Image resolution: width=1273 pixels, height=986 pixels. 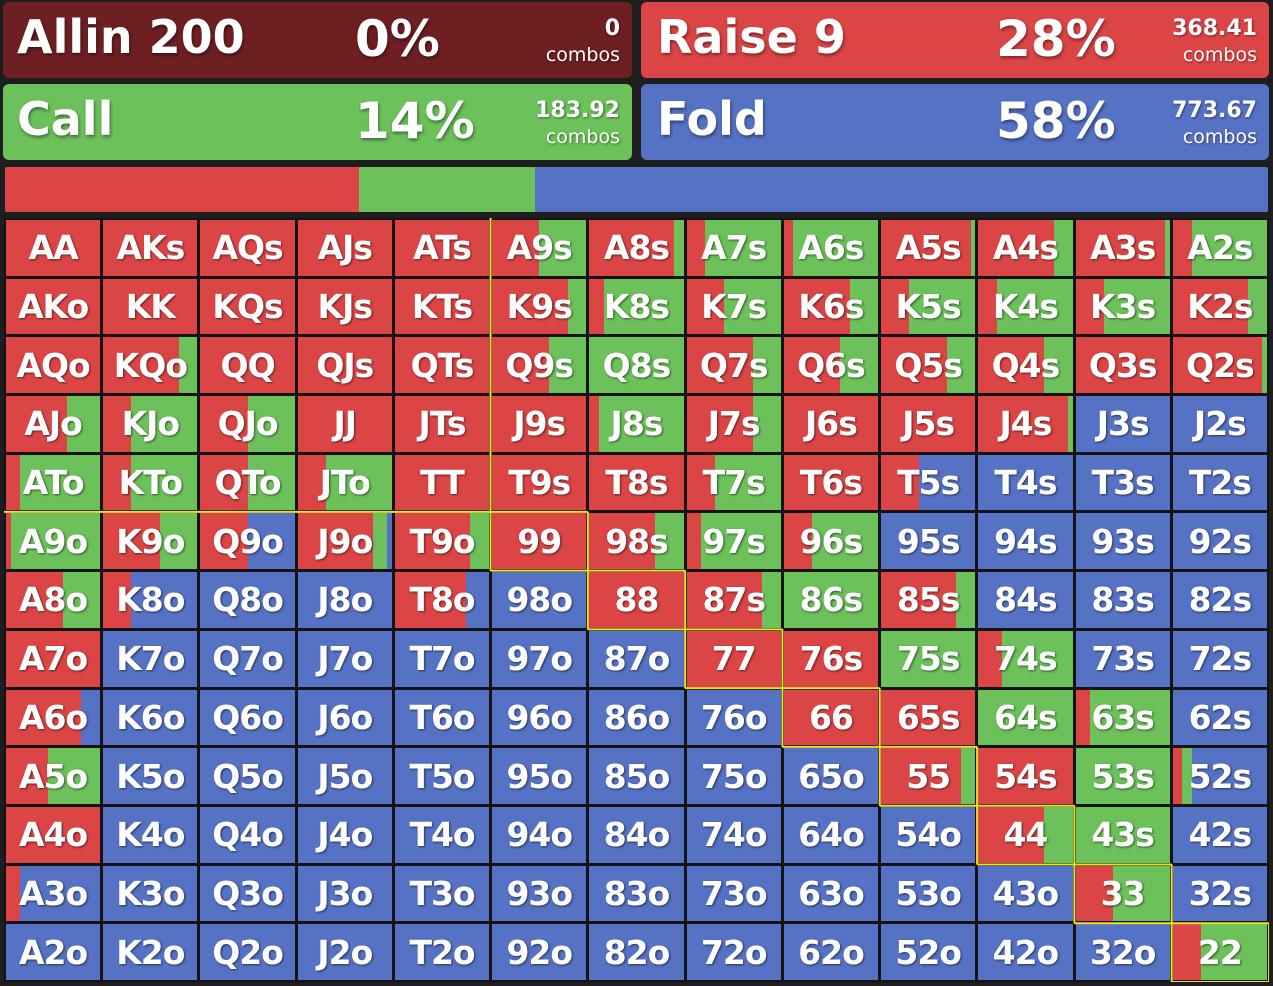 I want to click on hand-cell-A9o: A9o, so click(x=53, y=541).